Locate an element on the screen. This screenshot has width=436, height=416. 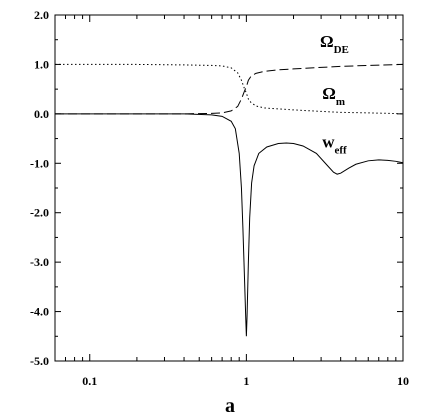
series-label-subscript: eff is located at coordinates (341, 150).